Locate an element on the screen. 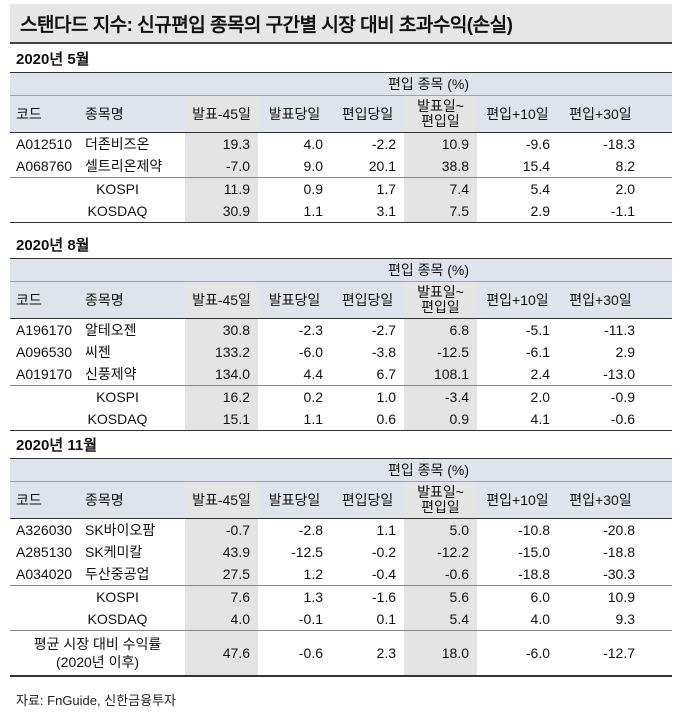 Image resolution: width=682 pixels, height=726 pixels. stock-name: 씨젠 is located at coordinates (98, 352).